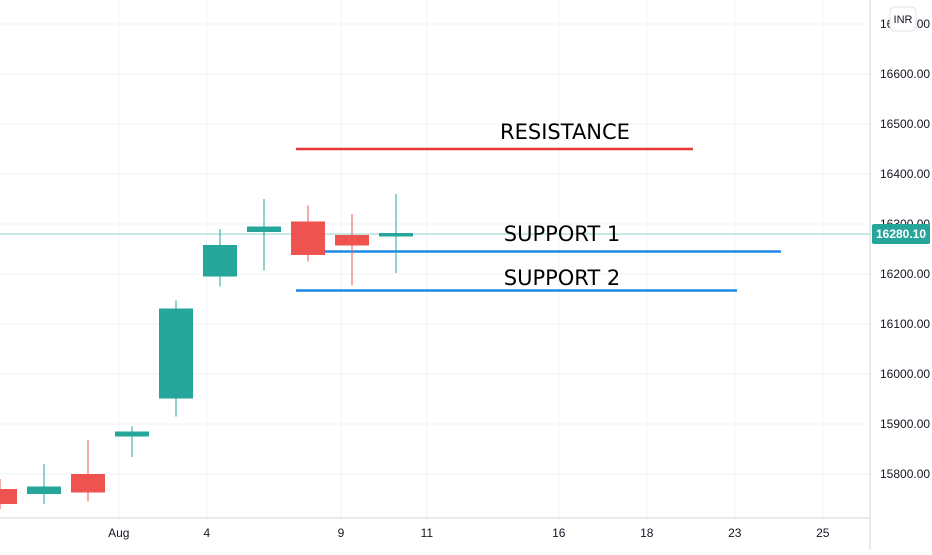  What do you see at coordinates (905, 474) in the screenshot?
I see `y-tick-label: 15800.00` at bounding box center [905, 474].